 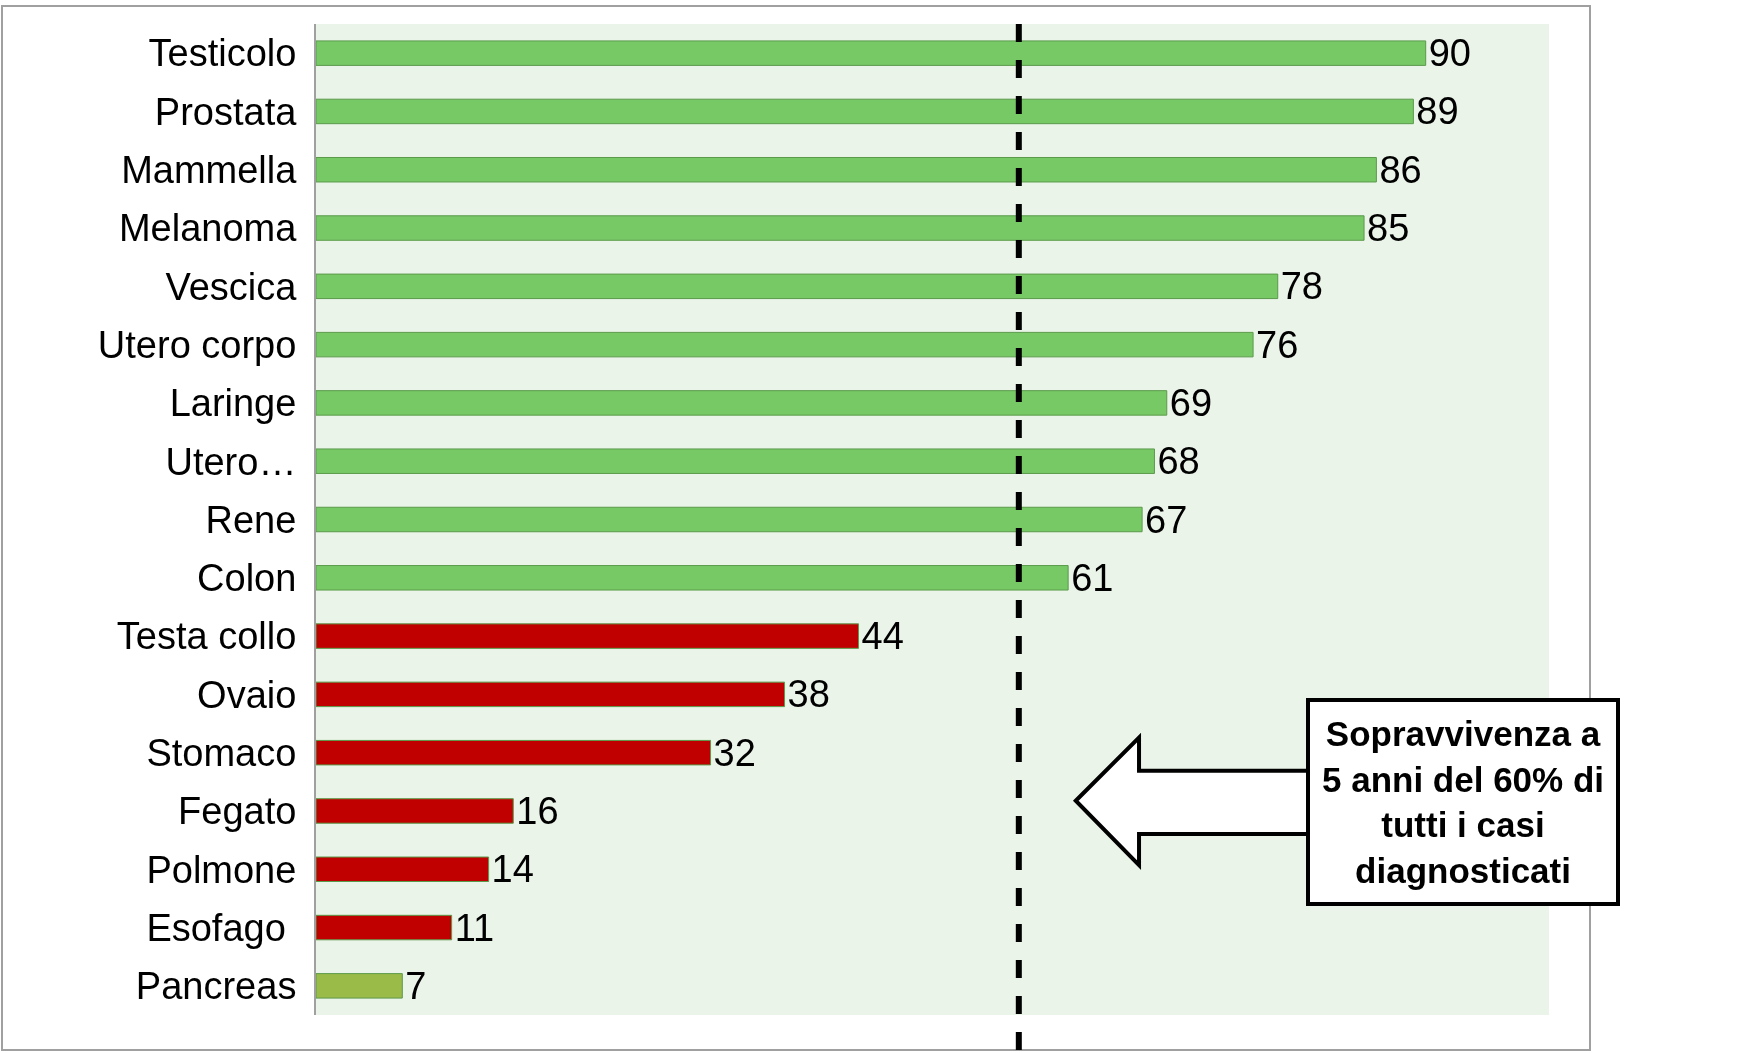 What do you see at coordinates (1463, 802) in the screenshot?
I see `annotation: Sopravvivenza a 5 anni del 60% di tutti i casi diagnosticati` at bounding box center [1463, 802].